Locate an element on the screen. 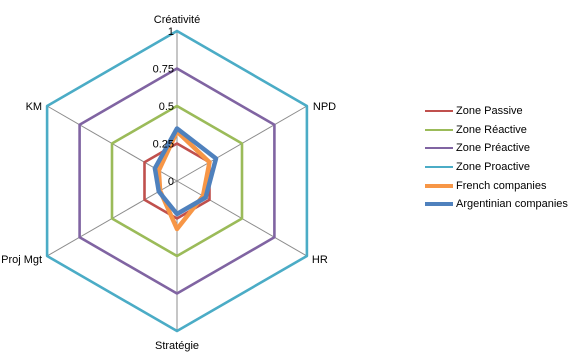 Image resolution: width=585 pixels, height=354 pixels. legend-label: Zone Passive is located at coordinates (489, 111).